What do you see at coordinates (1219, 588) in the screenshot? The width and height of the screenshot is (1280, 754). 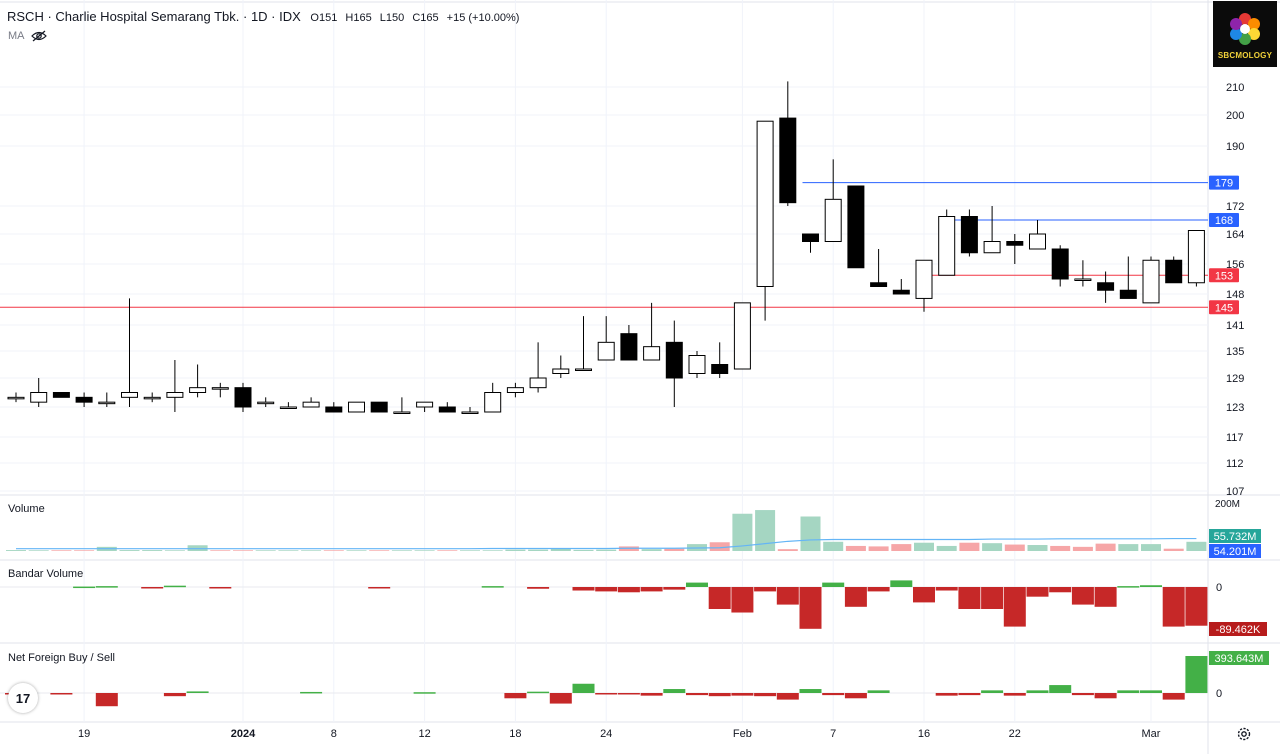 I see `bandar-zero-label: 0` at bounding box center [1219, 588].